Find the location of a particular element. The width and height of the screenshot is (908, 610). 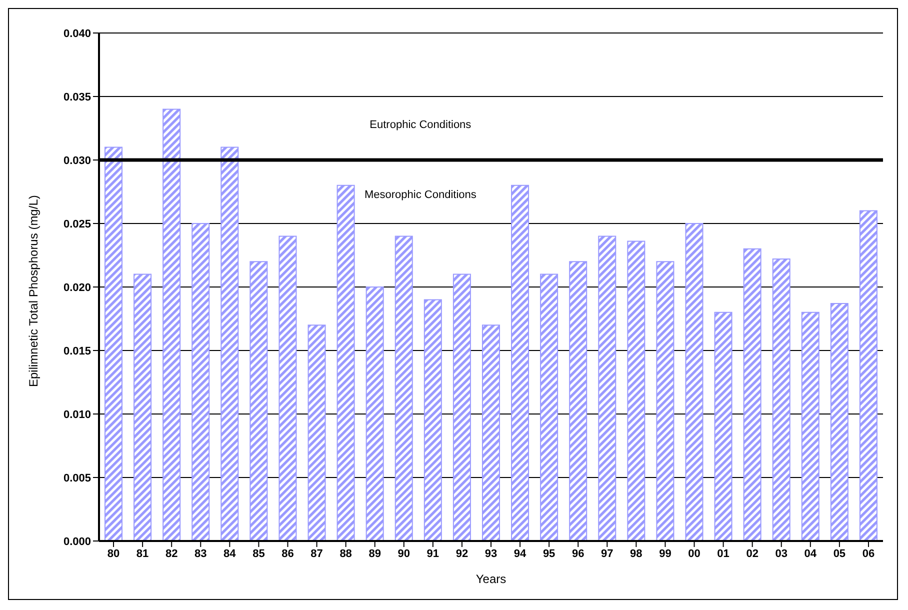

y-tick-label: 0.010 is located at coordinates (77, 414).